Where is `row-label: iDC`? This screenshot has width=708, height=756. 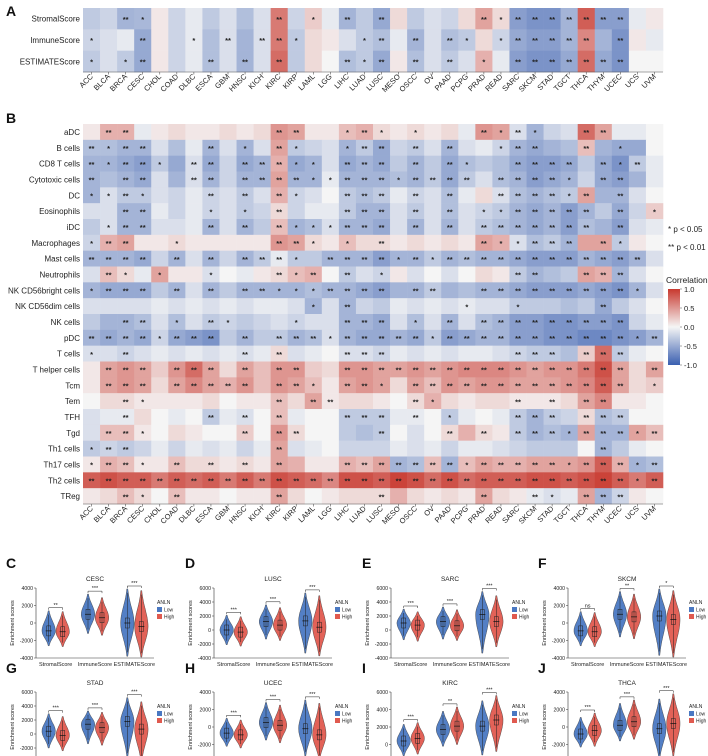
row-label: iDC is located at coordinates (74, 227).